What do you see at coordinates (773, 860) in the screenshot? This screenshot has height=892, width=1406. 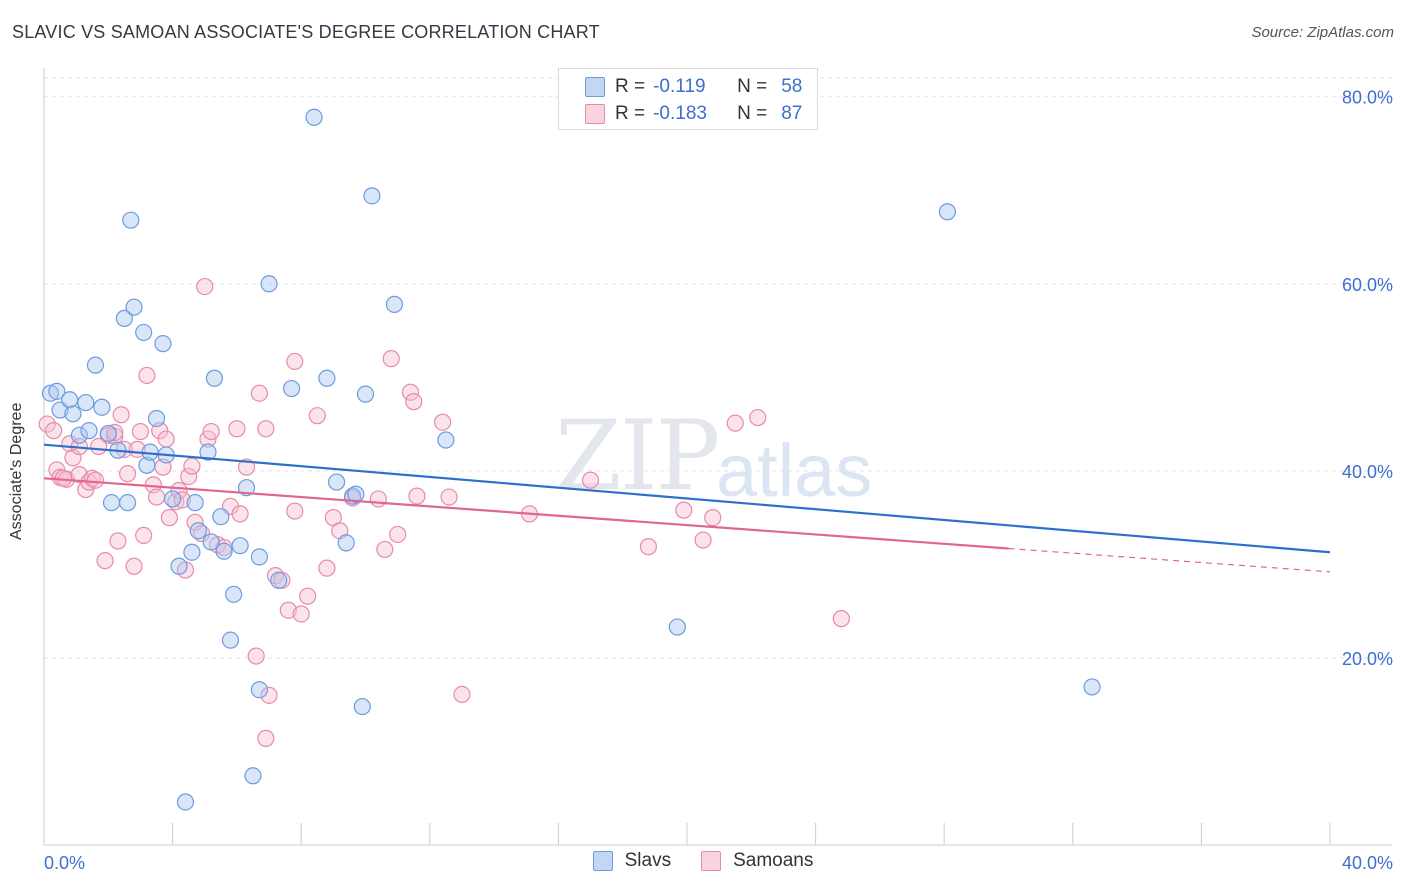 I see `samoans-legend-label: Samoans` at bounding box center [773, 860].